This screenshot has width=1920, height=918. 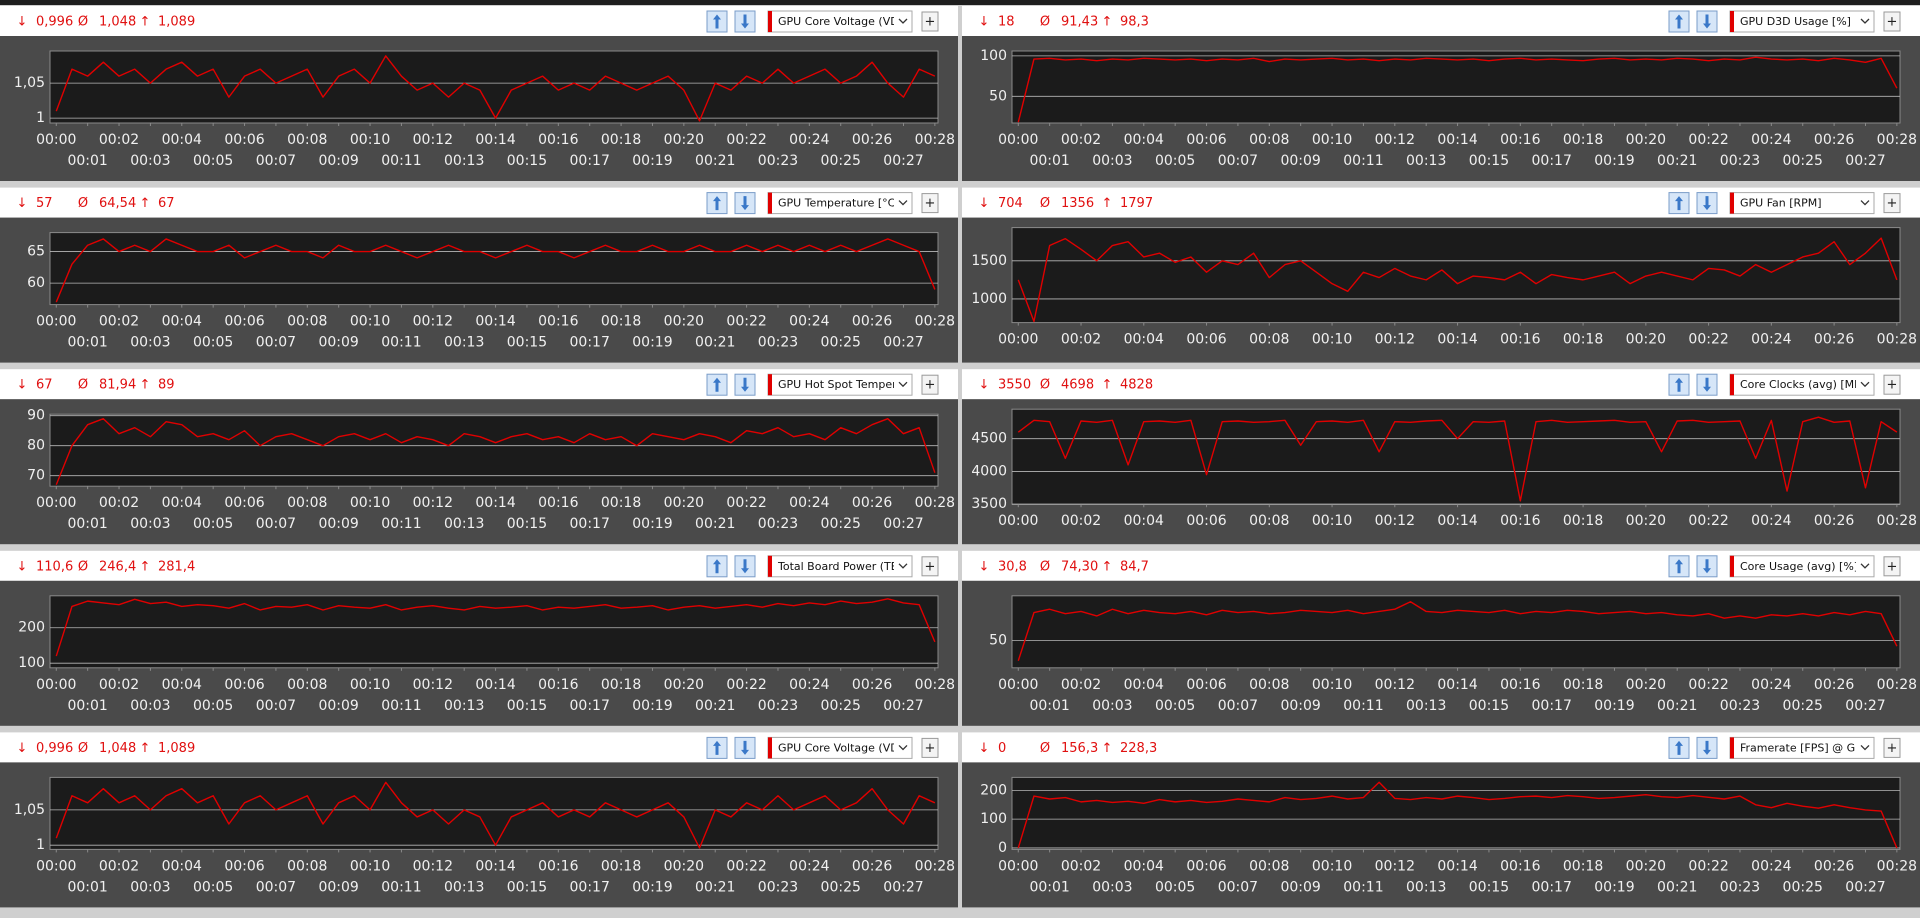 What do you see at coordinates (1456, 275) in the screenshot?
I see `plot-area` at bounding box center [1456, 275].